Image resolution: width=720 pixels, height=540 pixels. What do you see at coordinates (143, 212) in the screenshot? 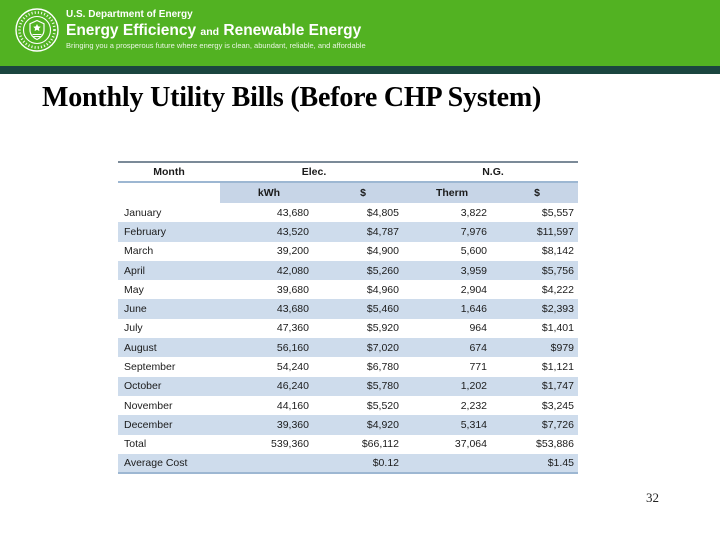
I see `cell-month: January` at bounding box center [143, 212].